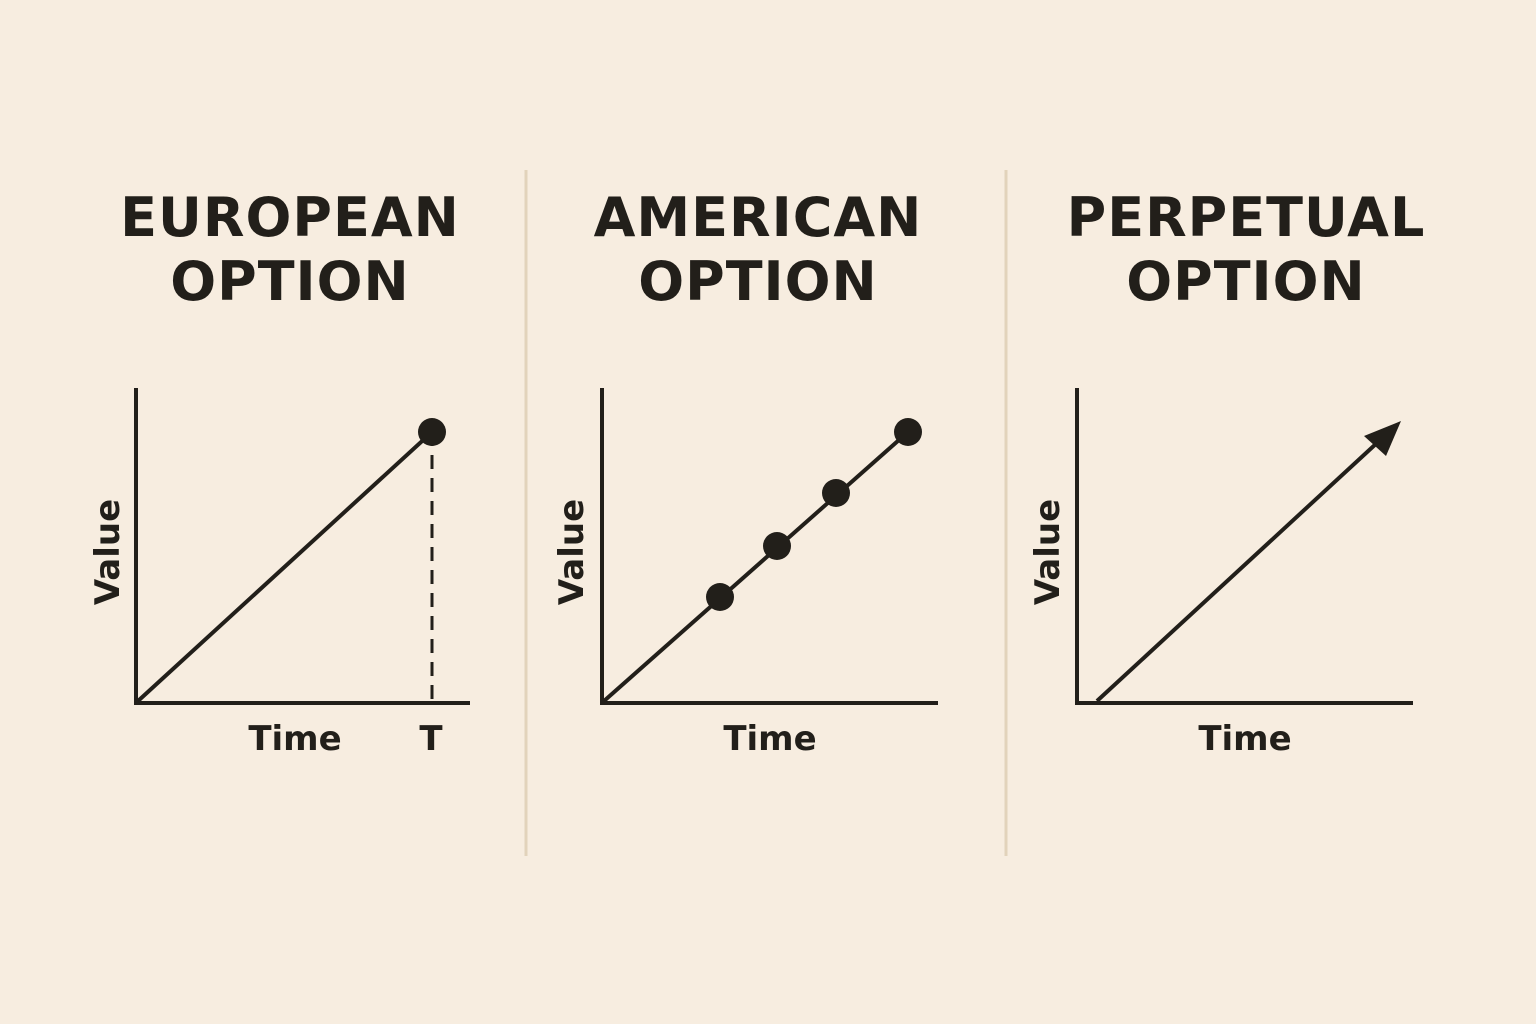 The image size is (1536, 1024). Describe the element at coordinates (1382, 438) in the screenshot. I see `perpetual-arrowhead` at that location.